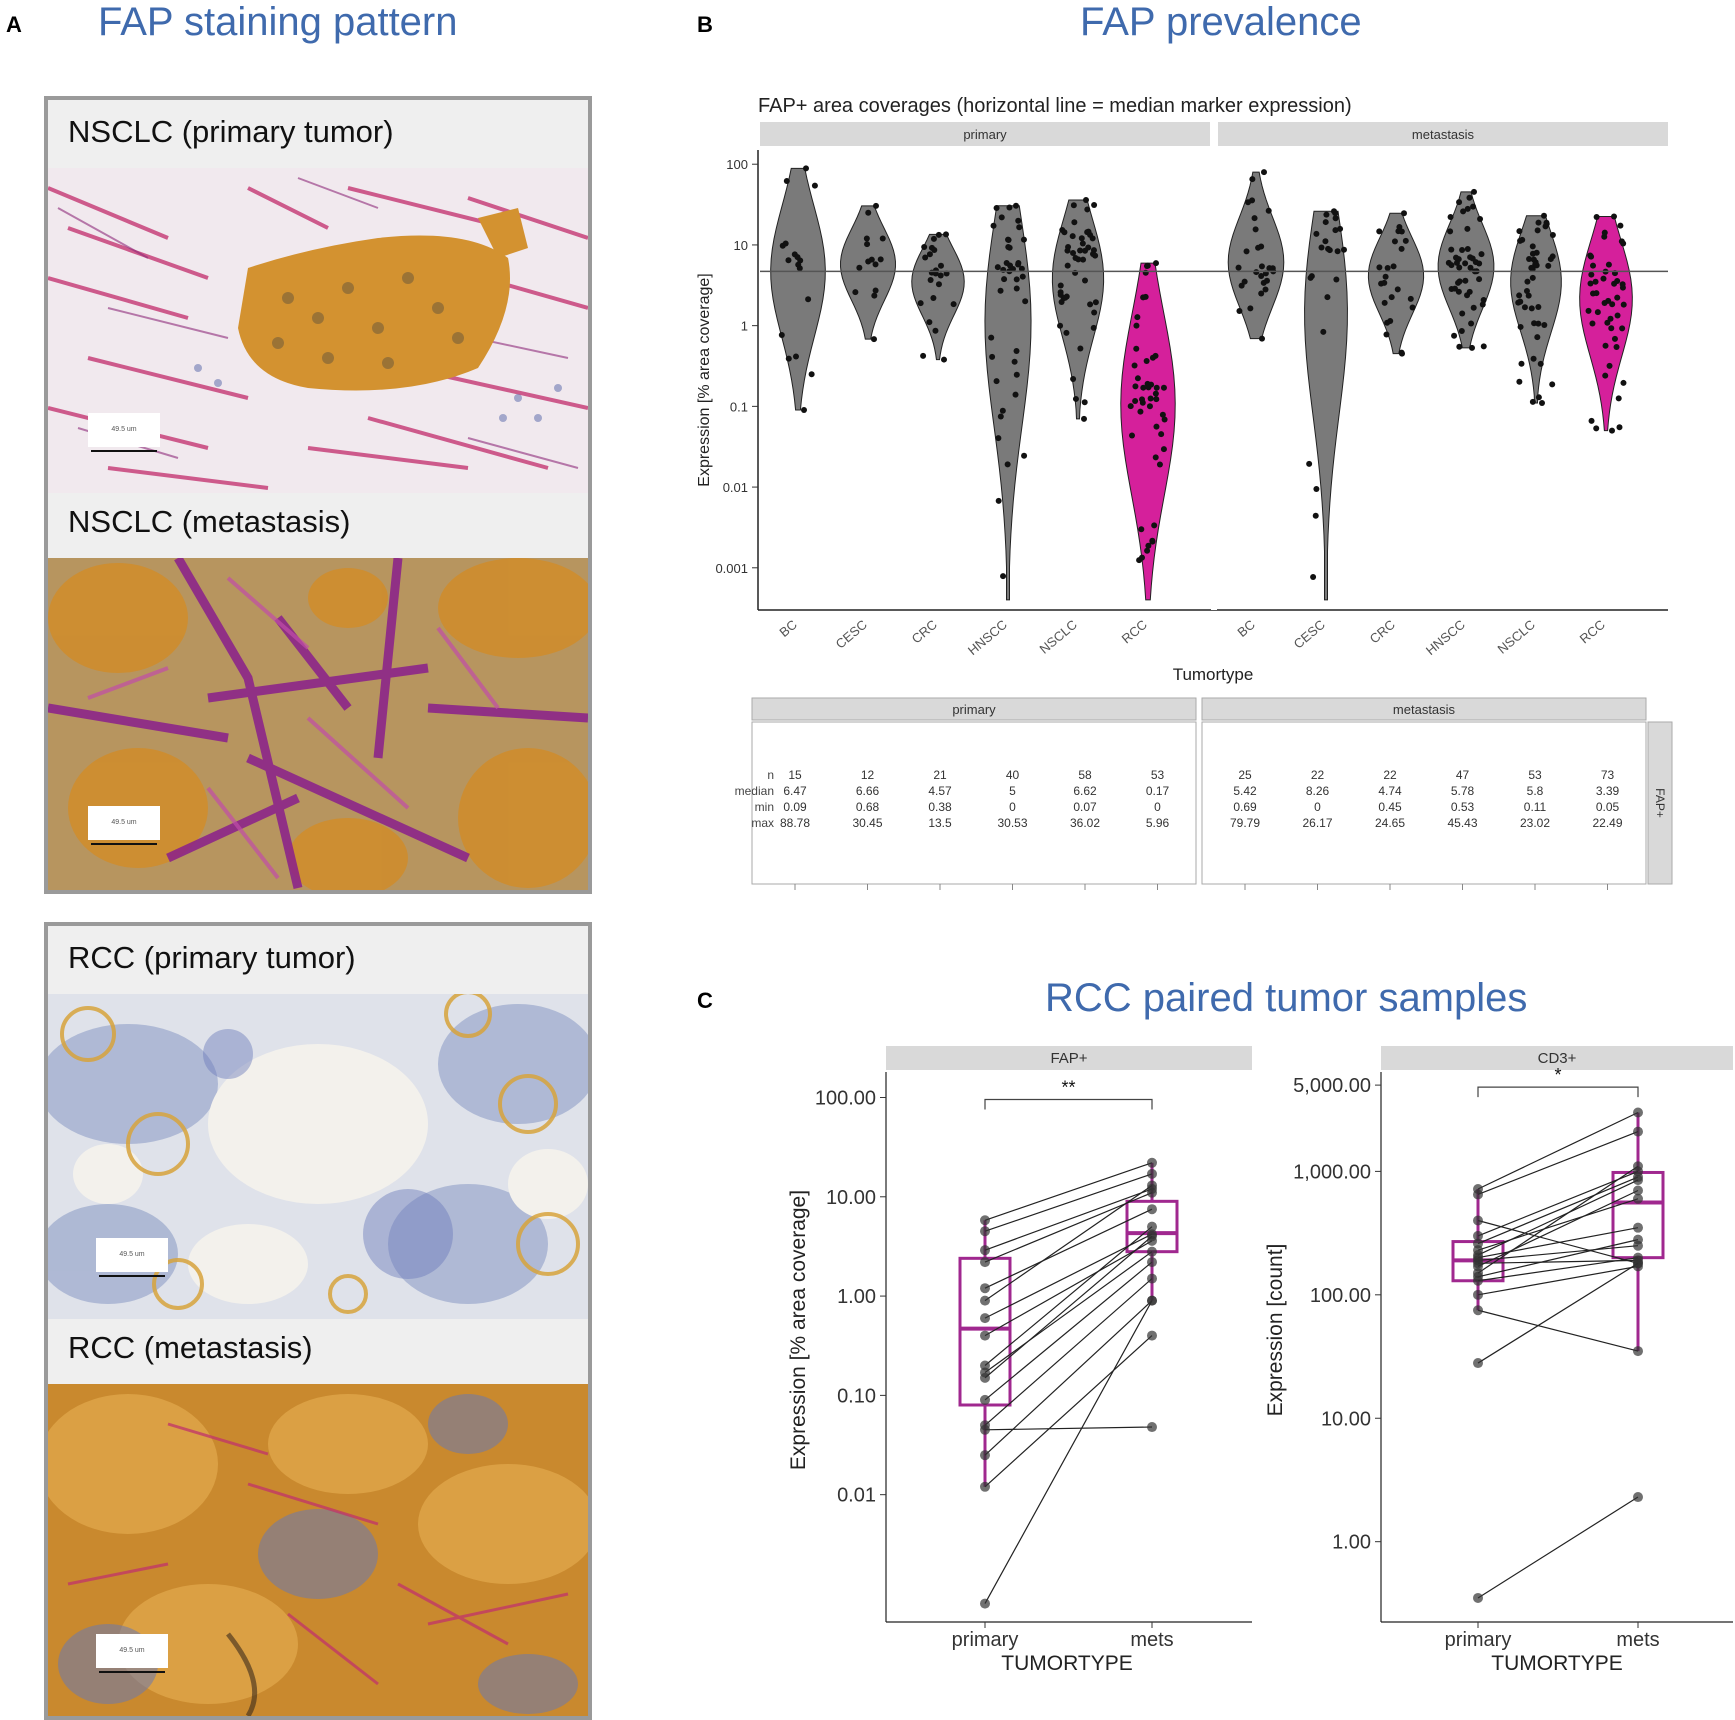  What do you see at coordinates (1066, 1663) in the screenshot?
I see `fap-x-axis-label: TUMORTYPE` at bounding box center [1066, 1663].